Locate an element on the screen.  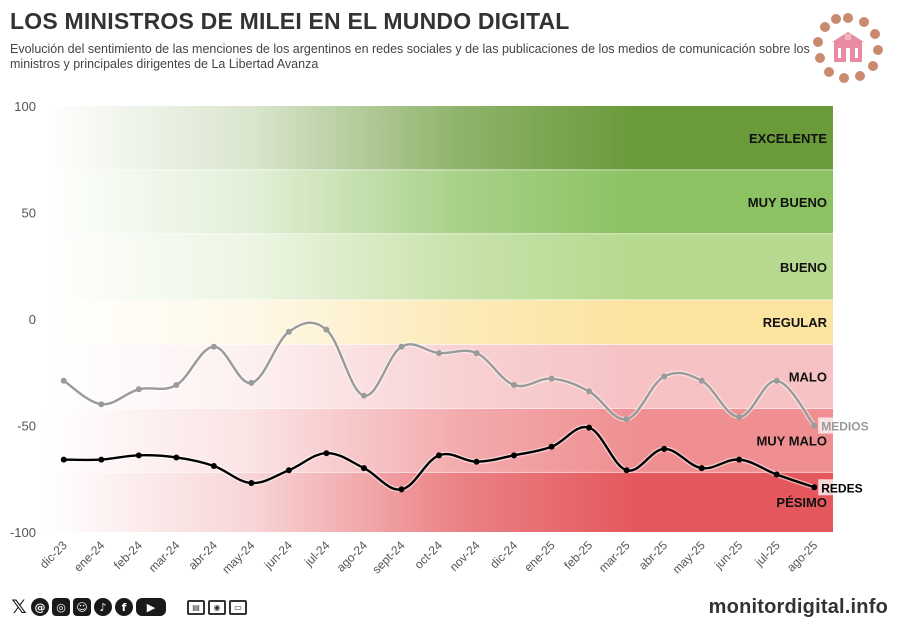
y-tick-label: -100 is located at coordinates (23, 532).